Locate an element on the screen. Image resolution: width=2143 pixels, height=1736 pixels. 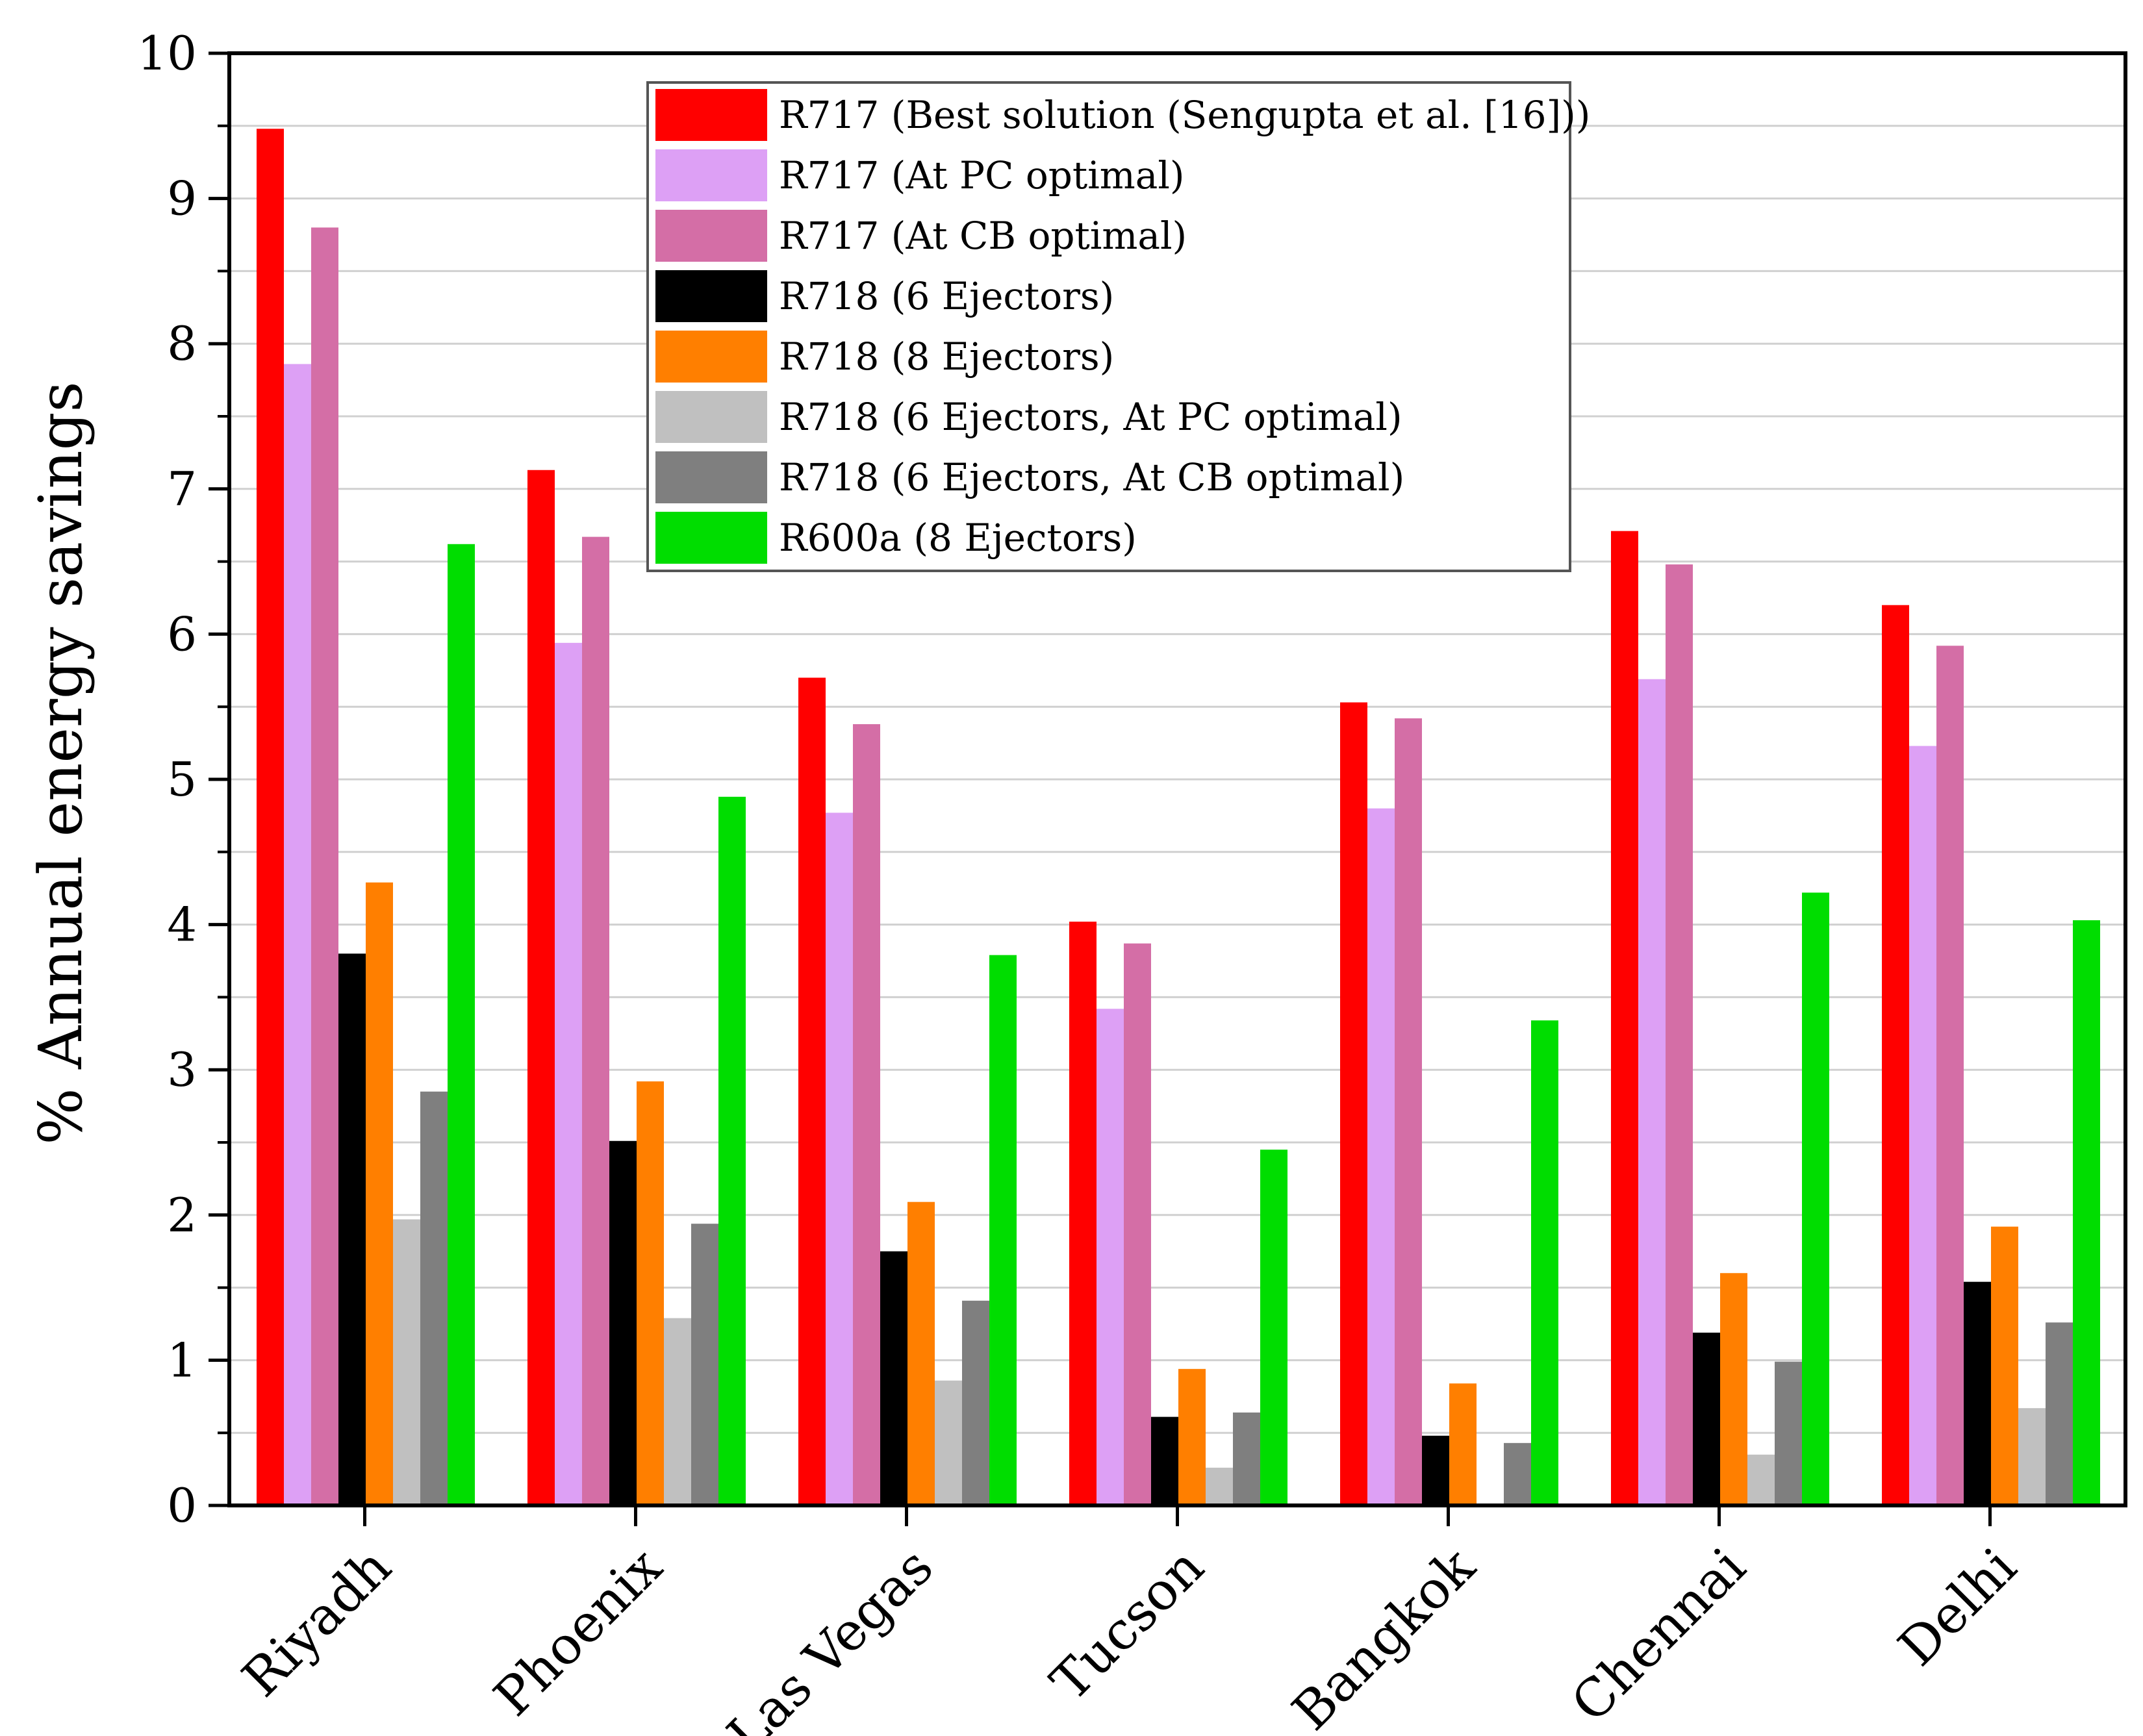
y-tick-label: 2 is located at coordinates (182, 1215).